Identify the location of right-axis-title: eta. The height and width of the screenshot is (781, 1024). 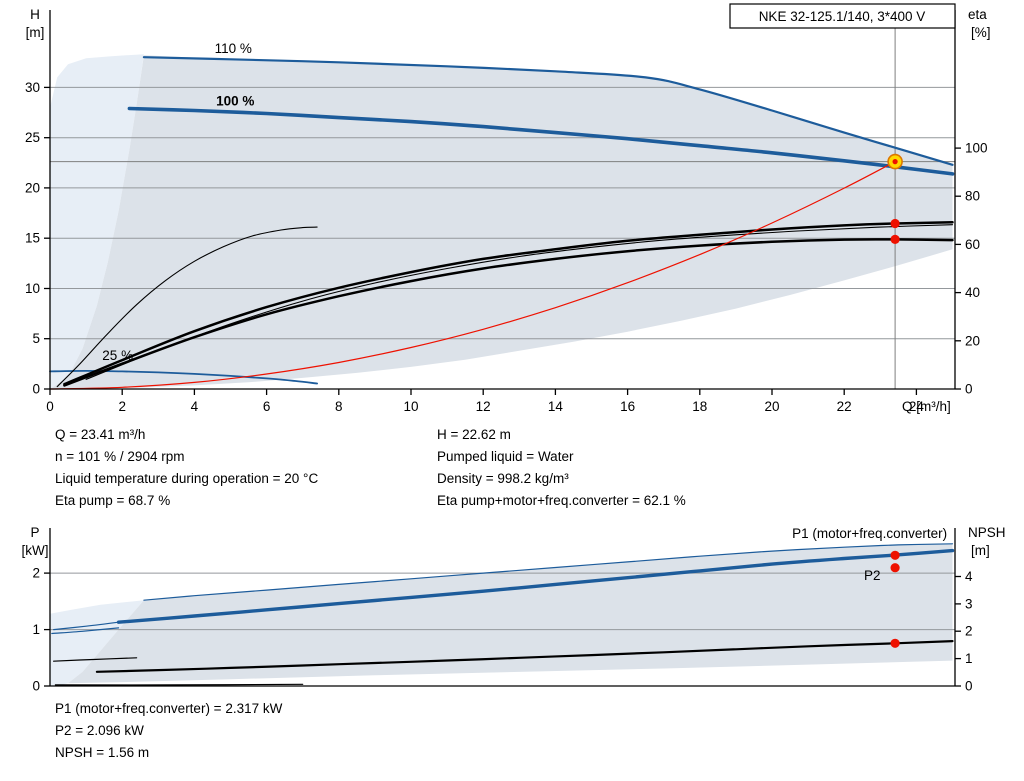
(977, 14).